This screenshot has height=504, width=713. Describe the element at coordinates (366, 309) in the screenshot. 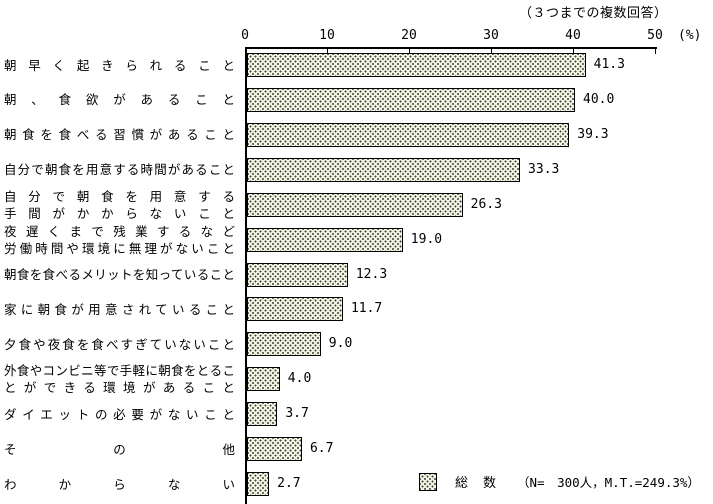

I see `value-label: 11.7` at that location.